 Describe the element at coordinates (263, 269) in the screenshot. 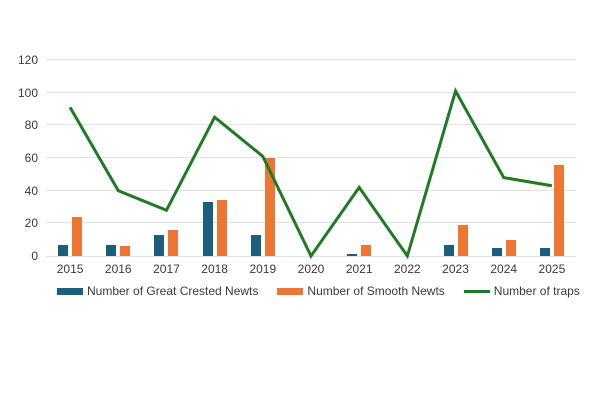

I see `x-tick-label-2019: 2019` at that location.